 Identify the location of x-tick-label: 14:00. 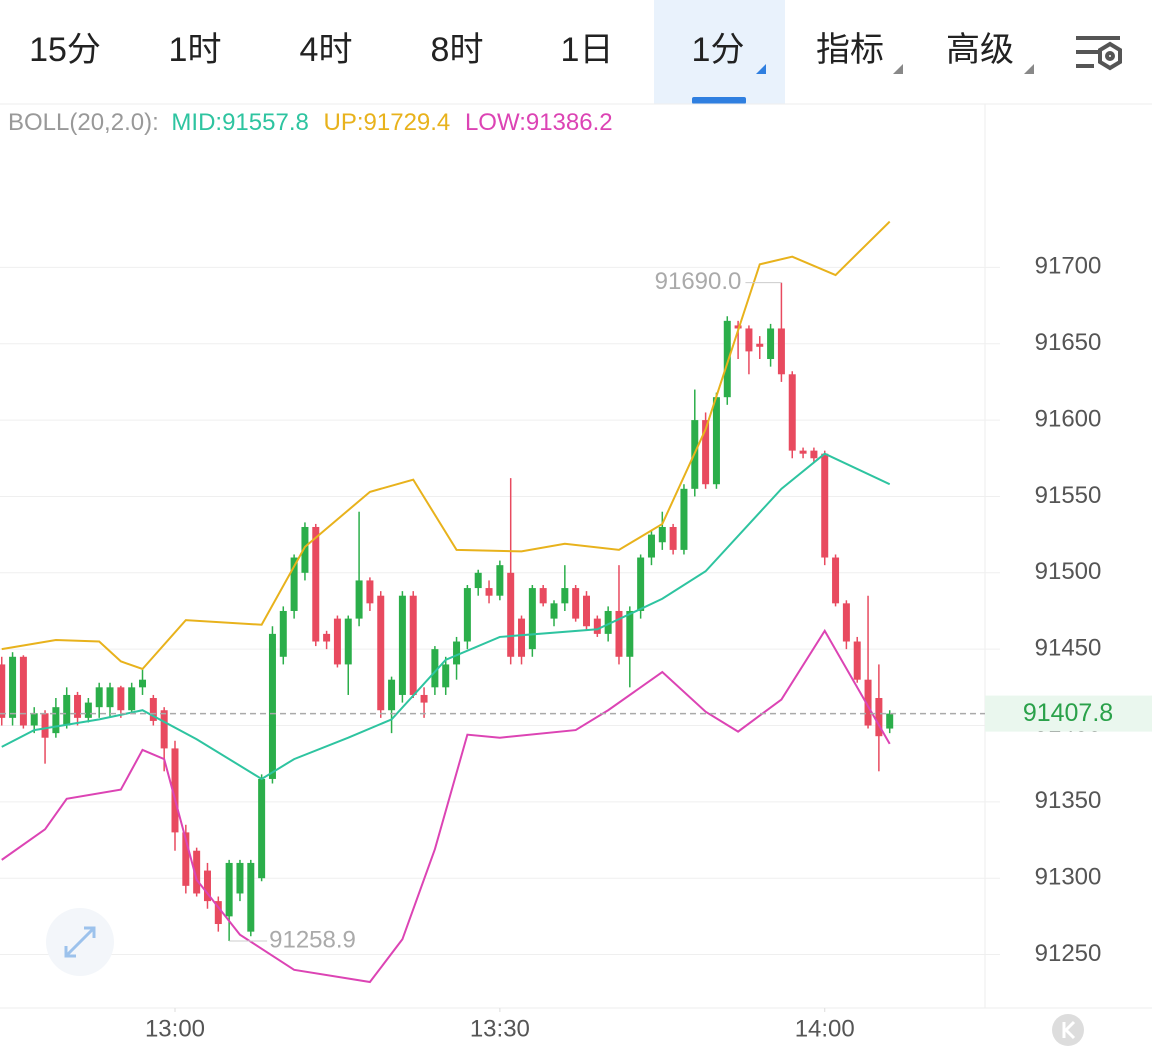
(825, 1028).